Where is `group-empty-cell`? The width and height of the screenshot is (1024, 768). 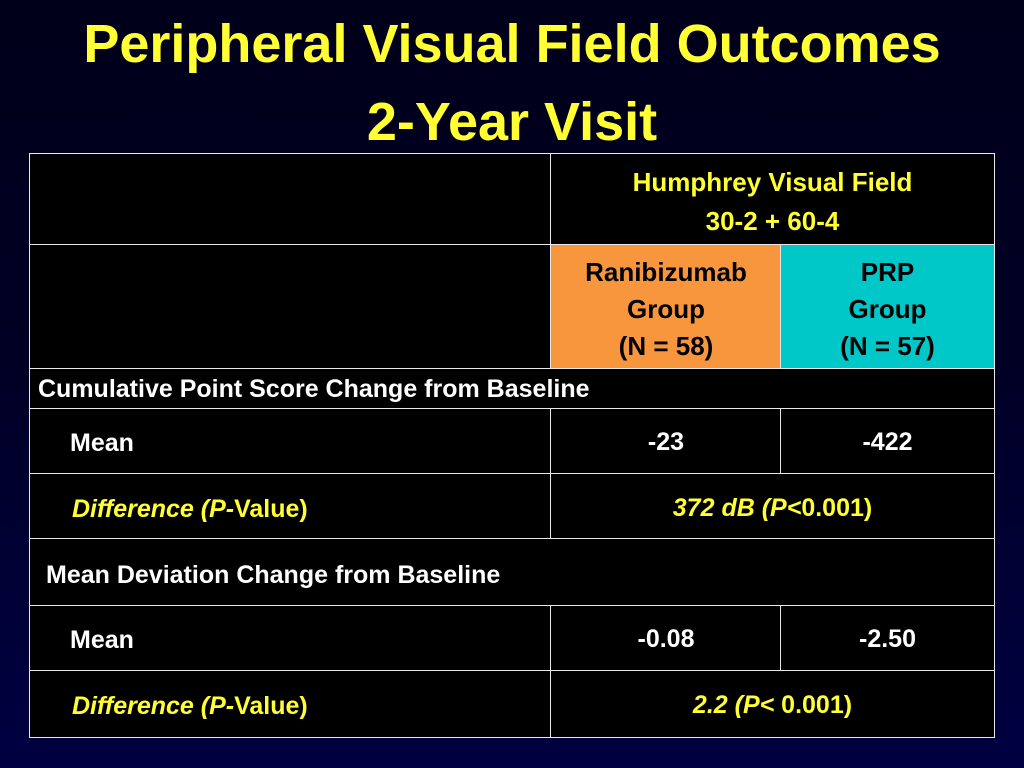 group-empty-cell is located at coordinates (290, 307).